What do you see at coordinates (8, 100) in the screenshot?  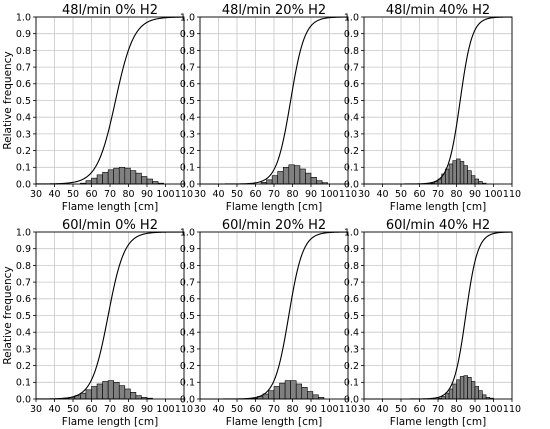 I see `y-axis-label: Relative frequency` at bounding box center [8, 100].